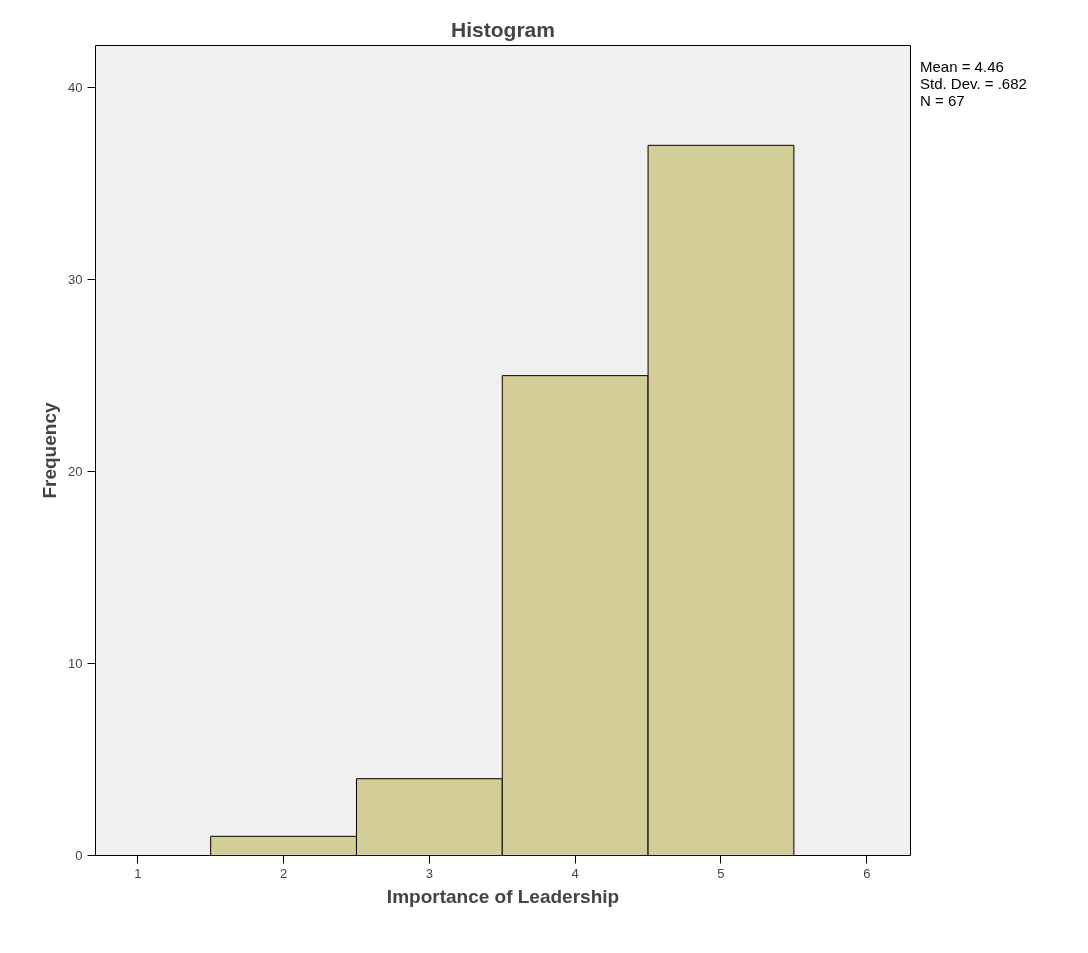 This screenshot has width=1088, height=953. Describe the element at coordinates (75, 88) in the screenshot. I see `y-tick-label: 40` at that location.